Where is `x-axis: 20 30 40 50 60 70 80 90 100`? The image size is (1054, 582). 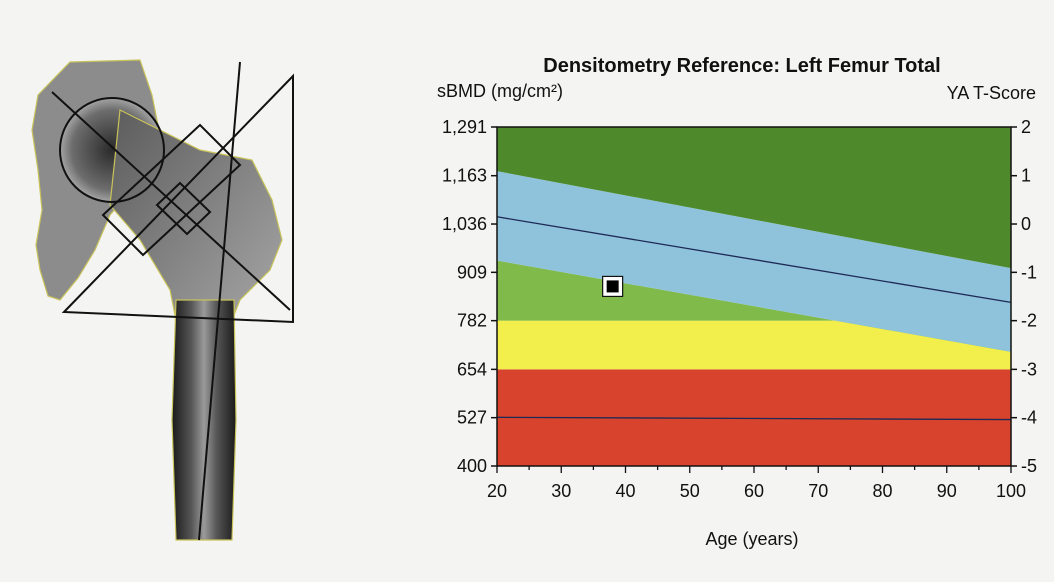
x-axis: 20 30 40 50 60 70 80 90 100 is located at coordinates (756, 483).